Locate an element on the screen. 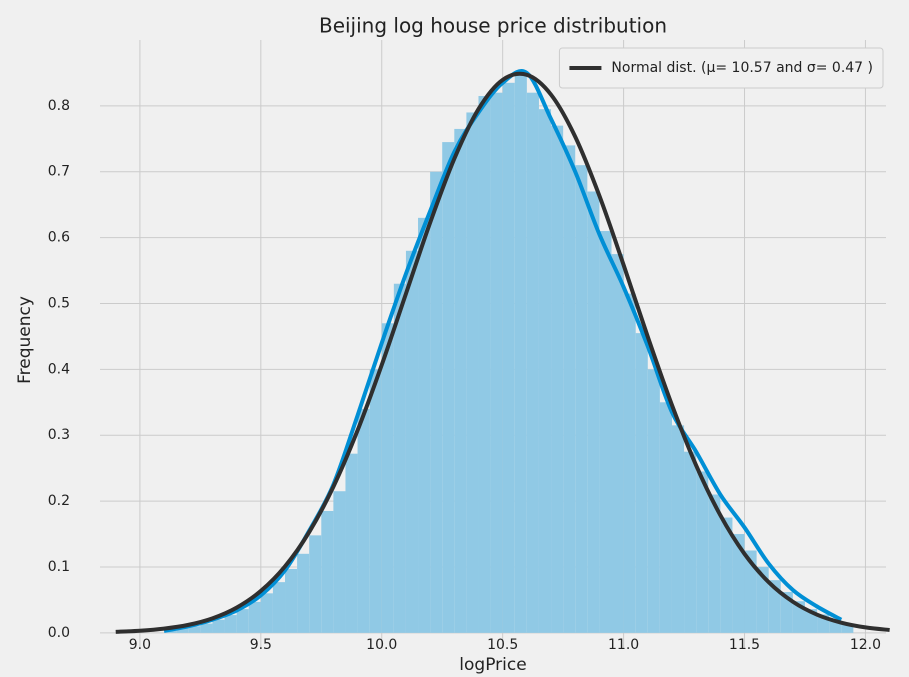 Image resolution: width=909 pixels, height=677 pixels. y-tick-label: 0.8 is located at coordinates (59, 106).